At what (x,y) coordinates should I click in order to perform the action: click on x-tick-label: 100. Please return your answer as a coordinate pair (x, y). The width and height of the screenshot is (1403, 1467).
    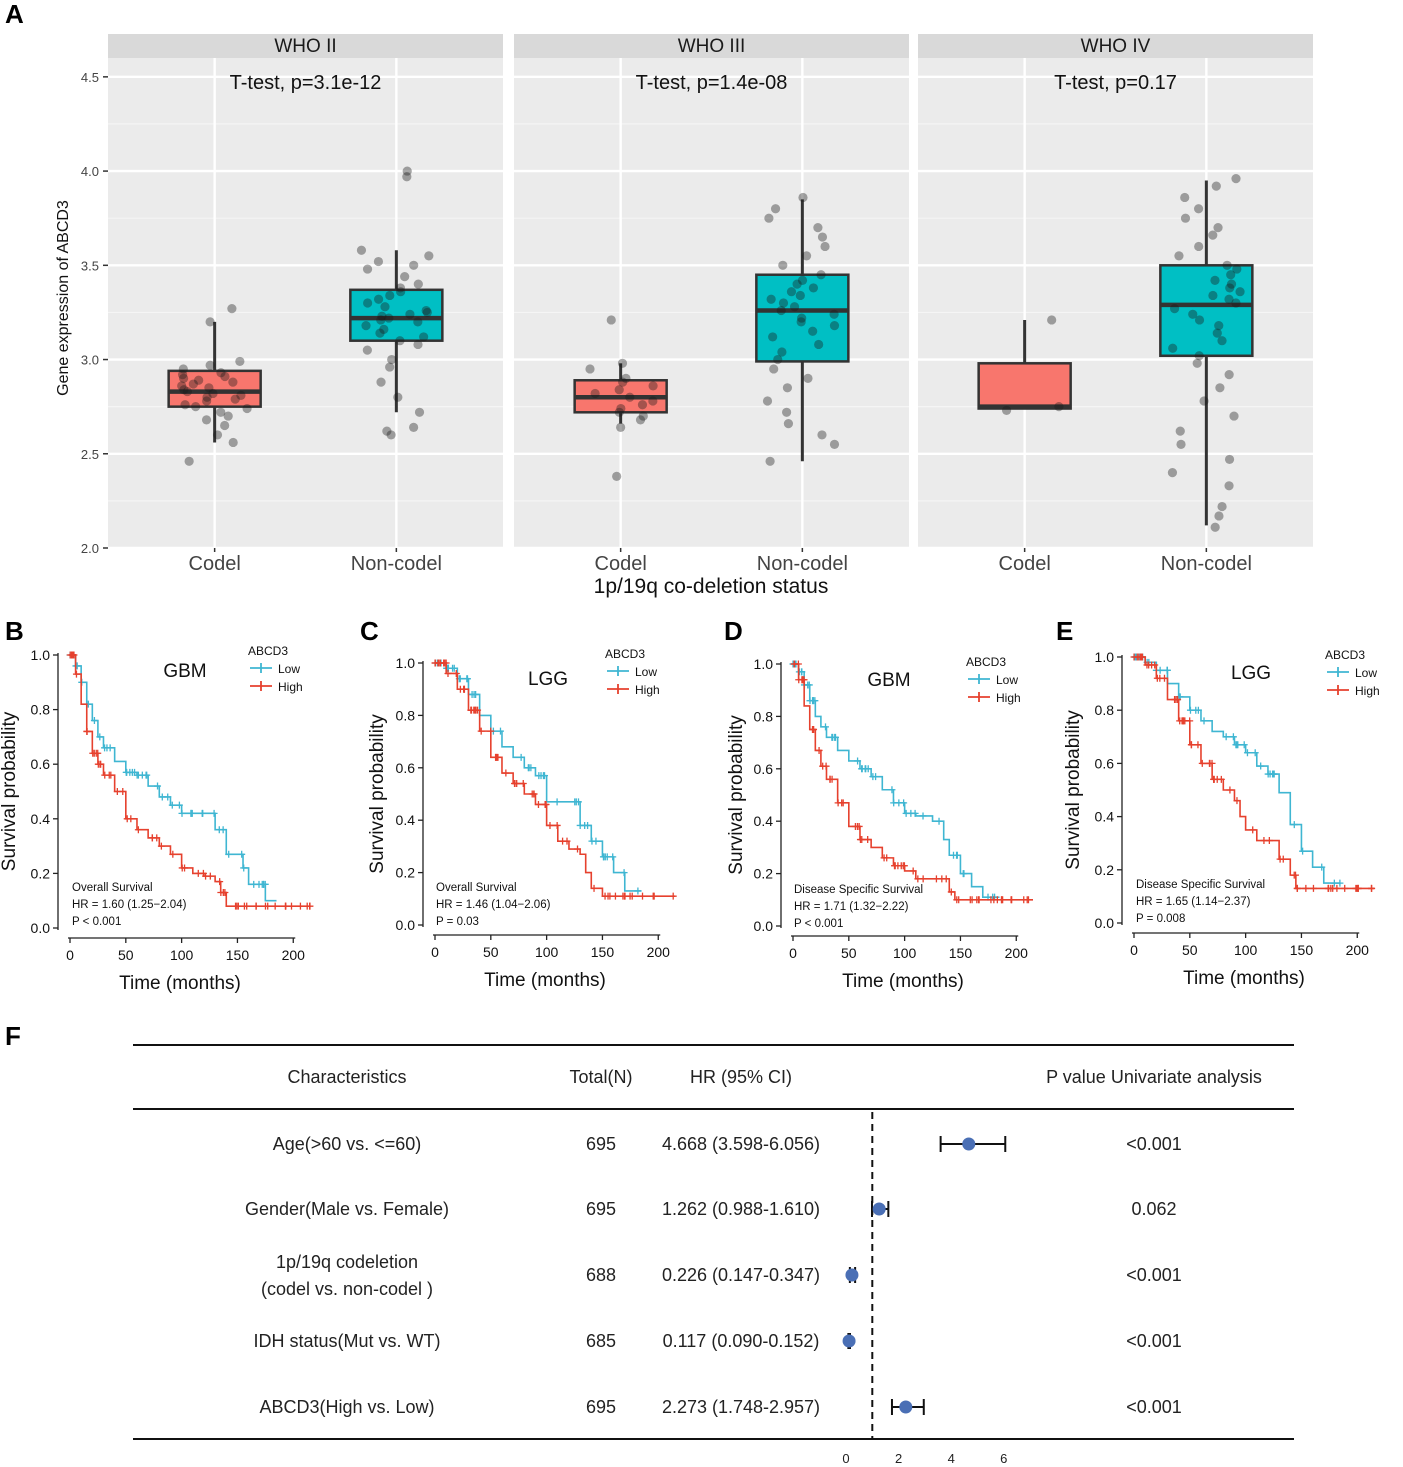
    Looking at the image, I should click on (547, 952).